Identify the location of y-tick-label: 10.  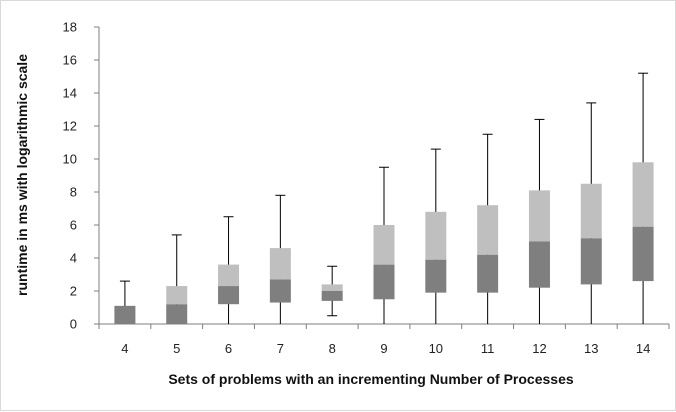
(70, 159).